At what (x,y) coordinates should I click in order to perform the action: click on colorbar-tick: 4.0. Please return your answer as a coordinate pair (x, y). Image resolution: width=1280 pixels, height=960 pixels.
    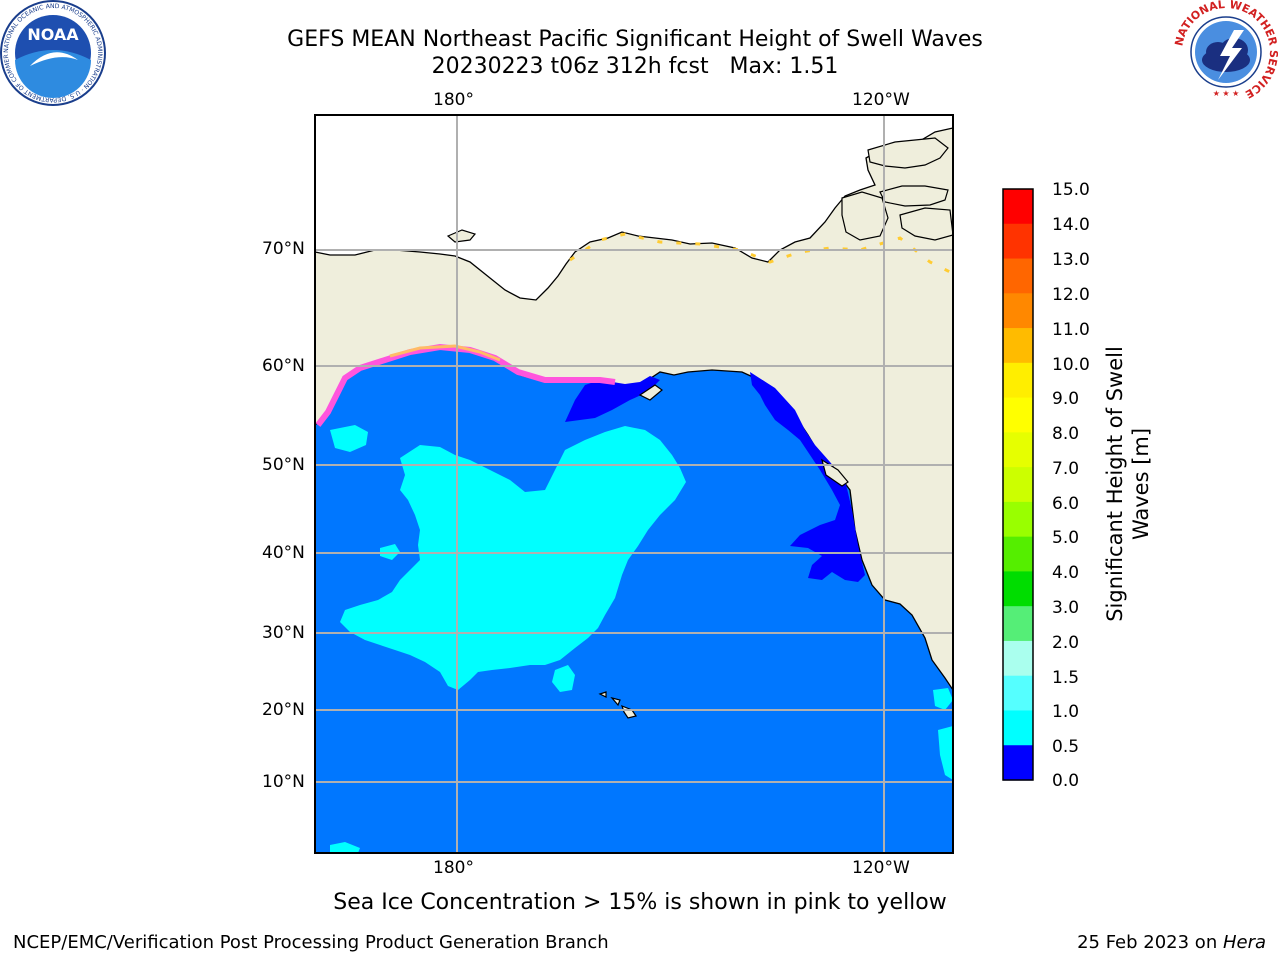
    Looking at the image, I should click on (1066, 573).